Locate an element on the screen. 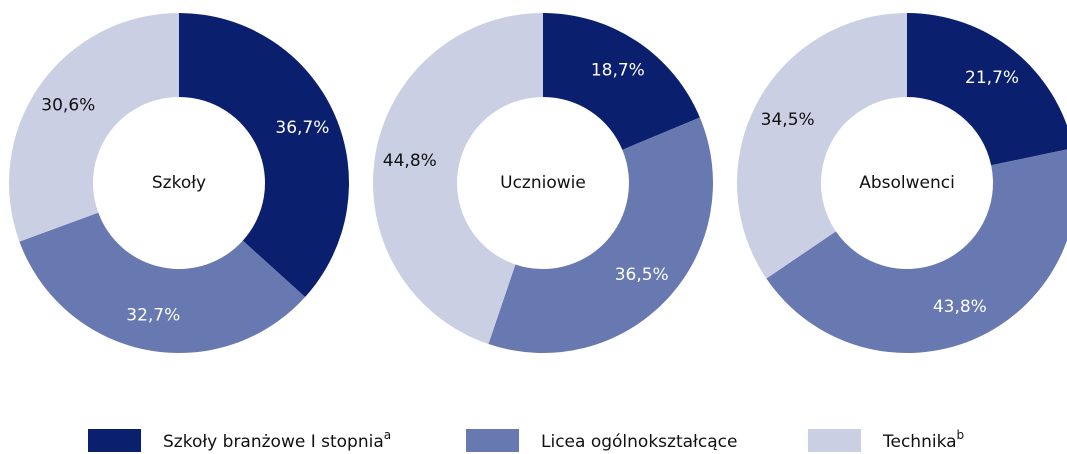 This screenshot has height=454, width=1067. legend-label: Technikab is located at coordinates (923, 440).